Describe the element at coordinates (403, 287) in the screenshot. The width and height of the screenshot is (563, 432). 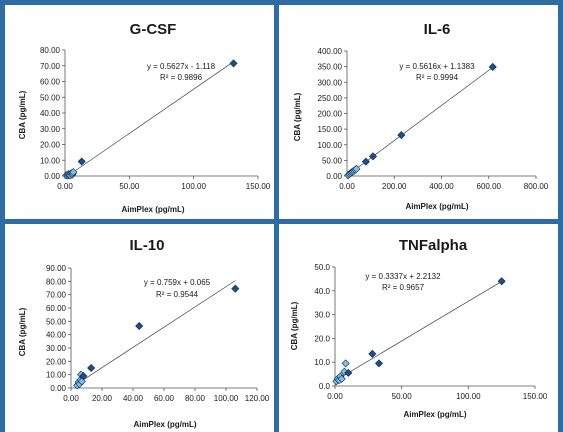
I see `trend-r2: R² = 0.9657` at that location.